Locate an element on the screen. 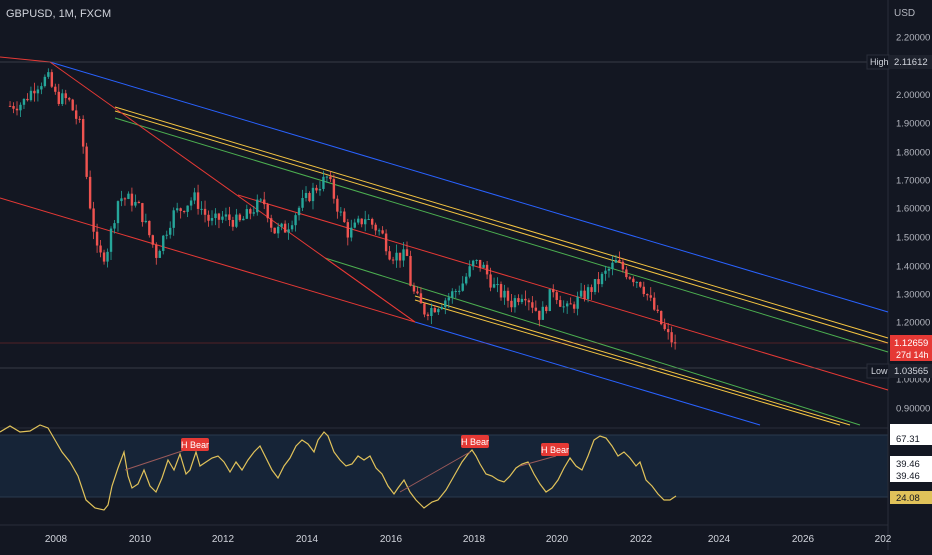 The height and width of the screenshot is (555, 932). h-bear-label-2: H Bear is located at coordinates (475, 441).